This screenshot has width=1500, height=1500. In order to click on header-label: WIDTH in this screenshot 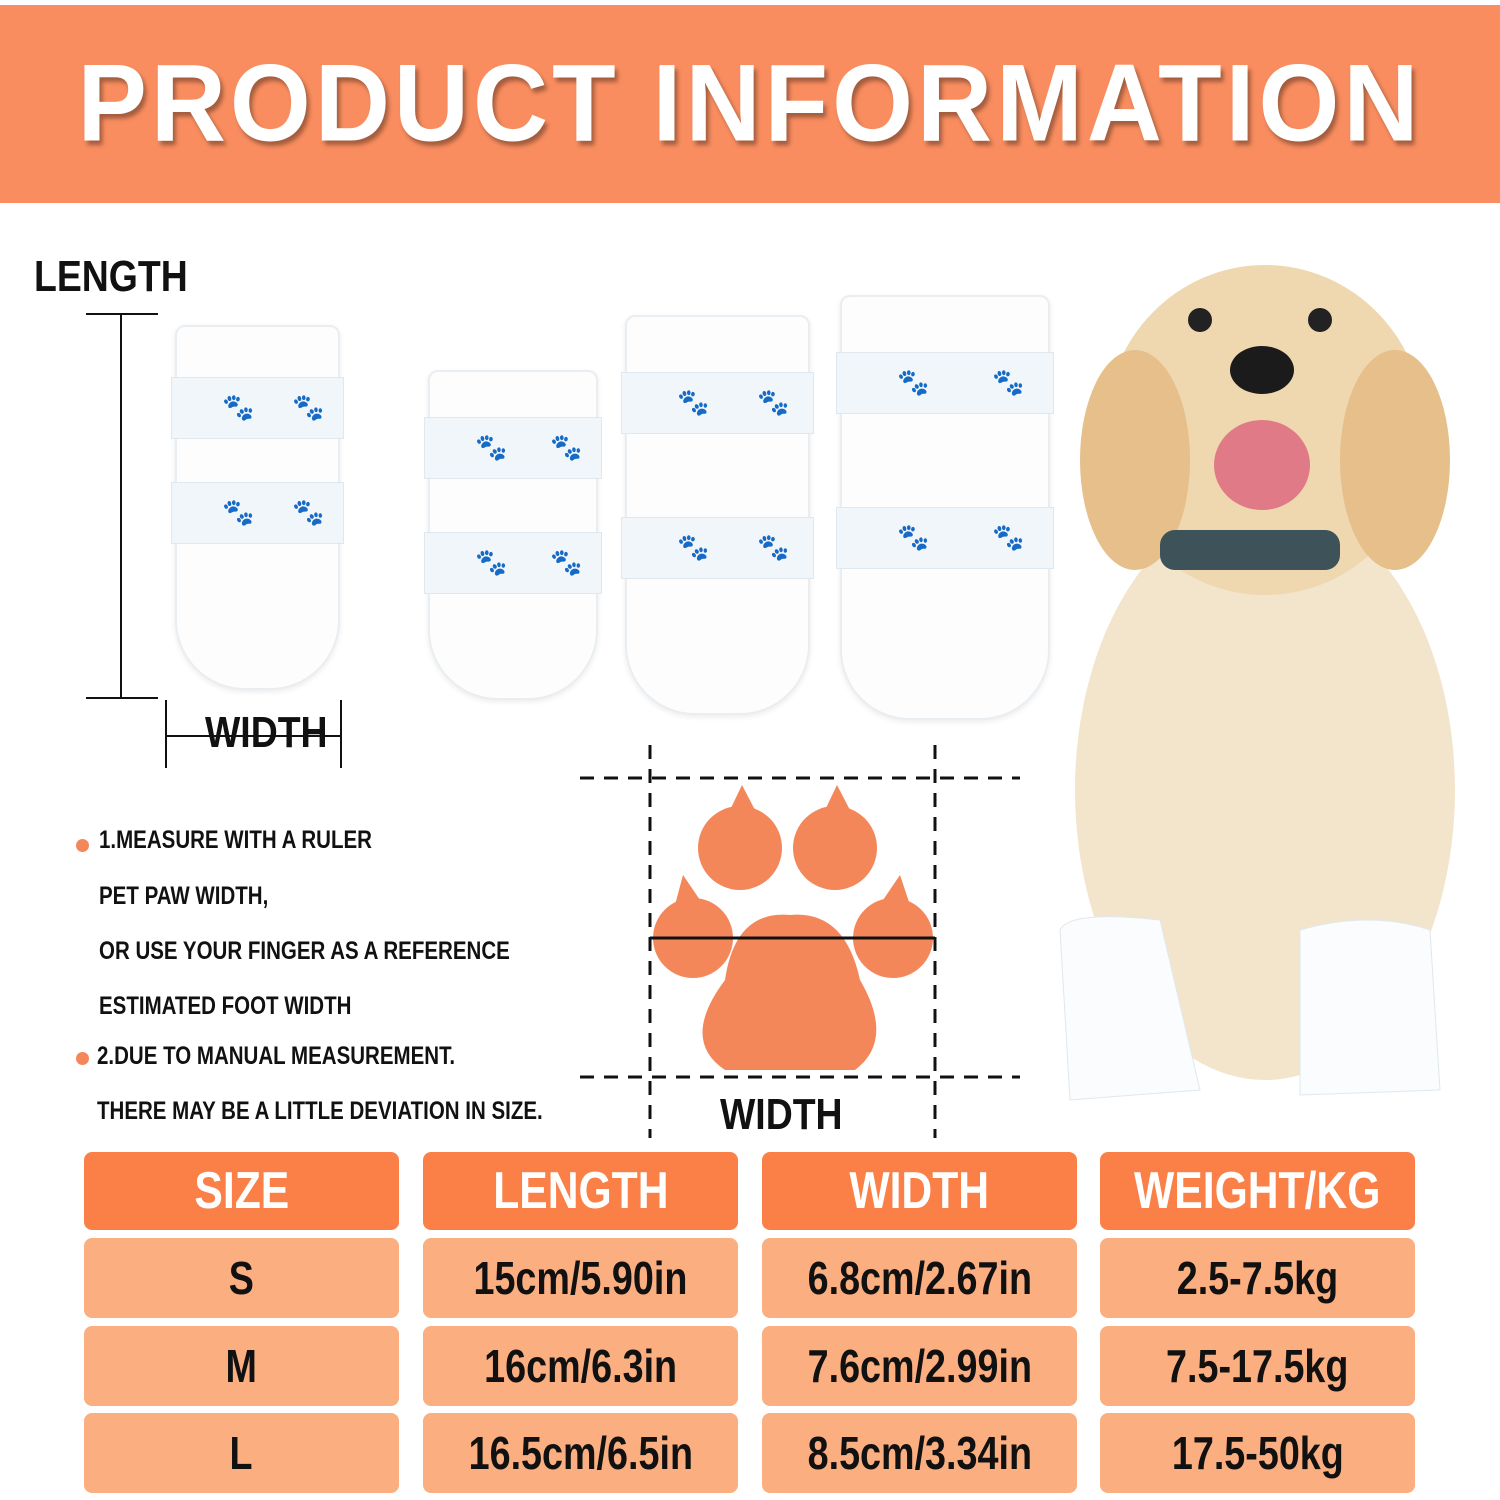, I will do `click(919, 1191)`.